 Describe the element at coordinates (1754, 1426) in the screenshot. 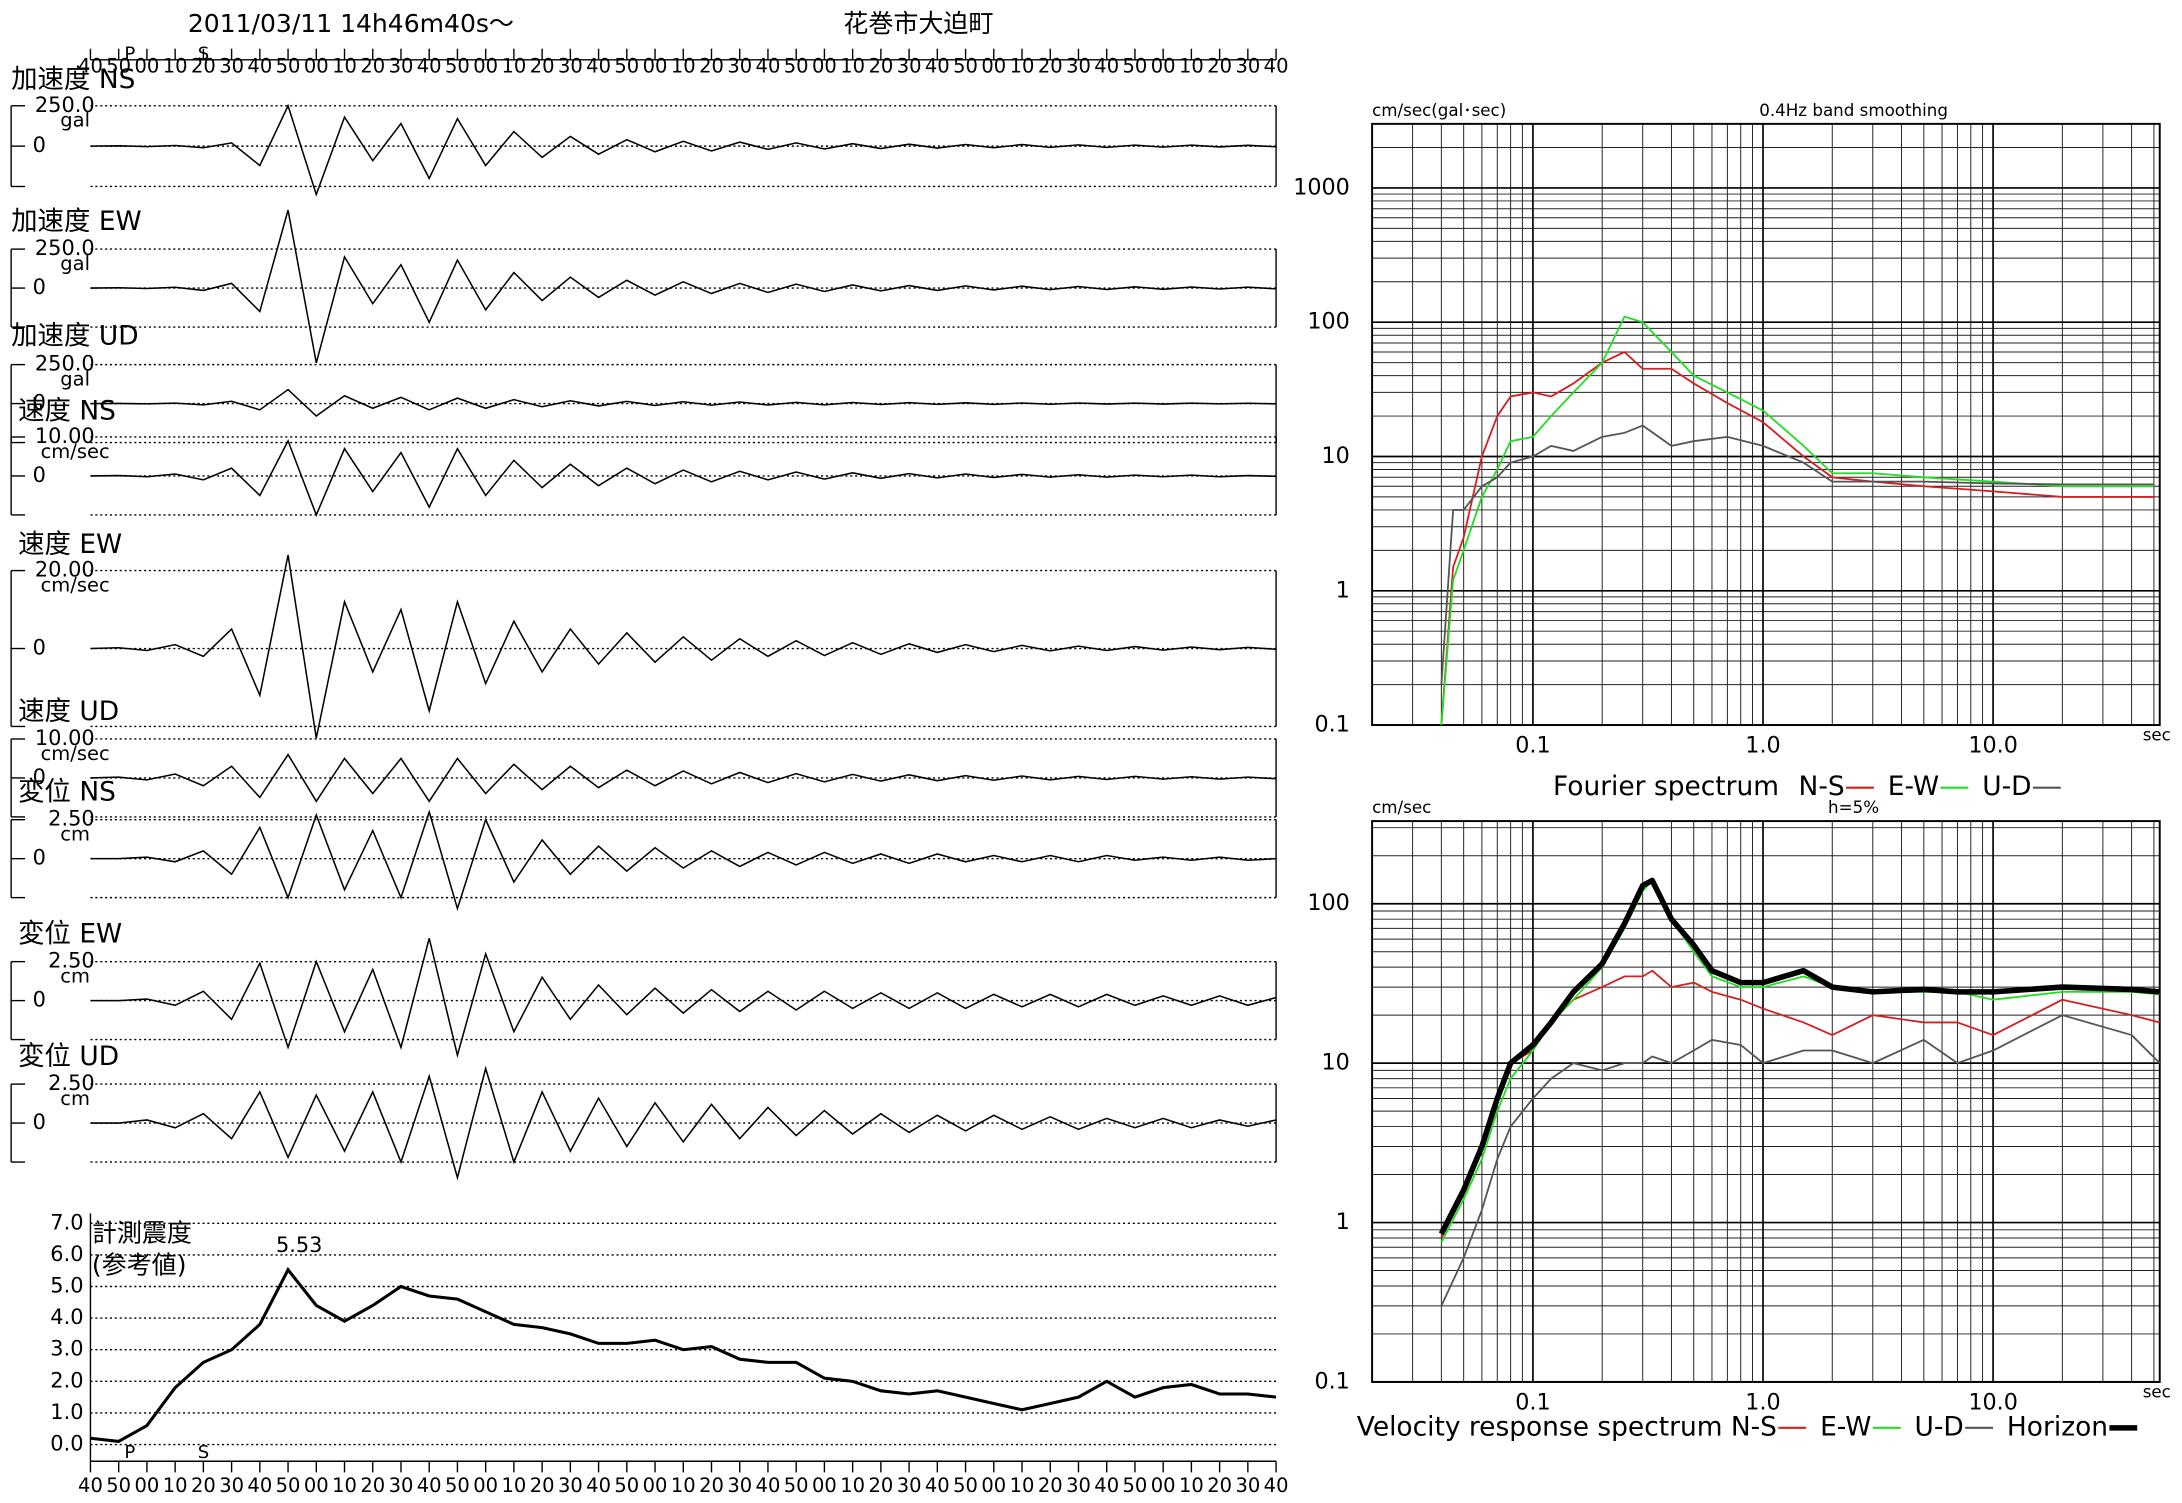

I see `legend-label: N-S` at that location.